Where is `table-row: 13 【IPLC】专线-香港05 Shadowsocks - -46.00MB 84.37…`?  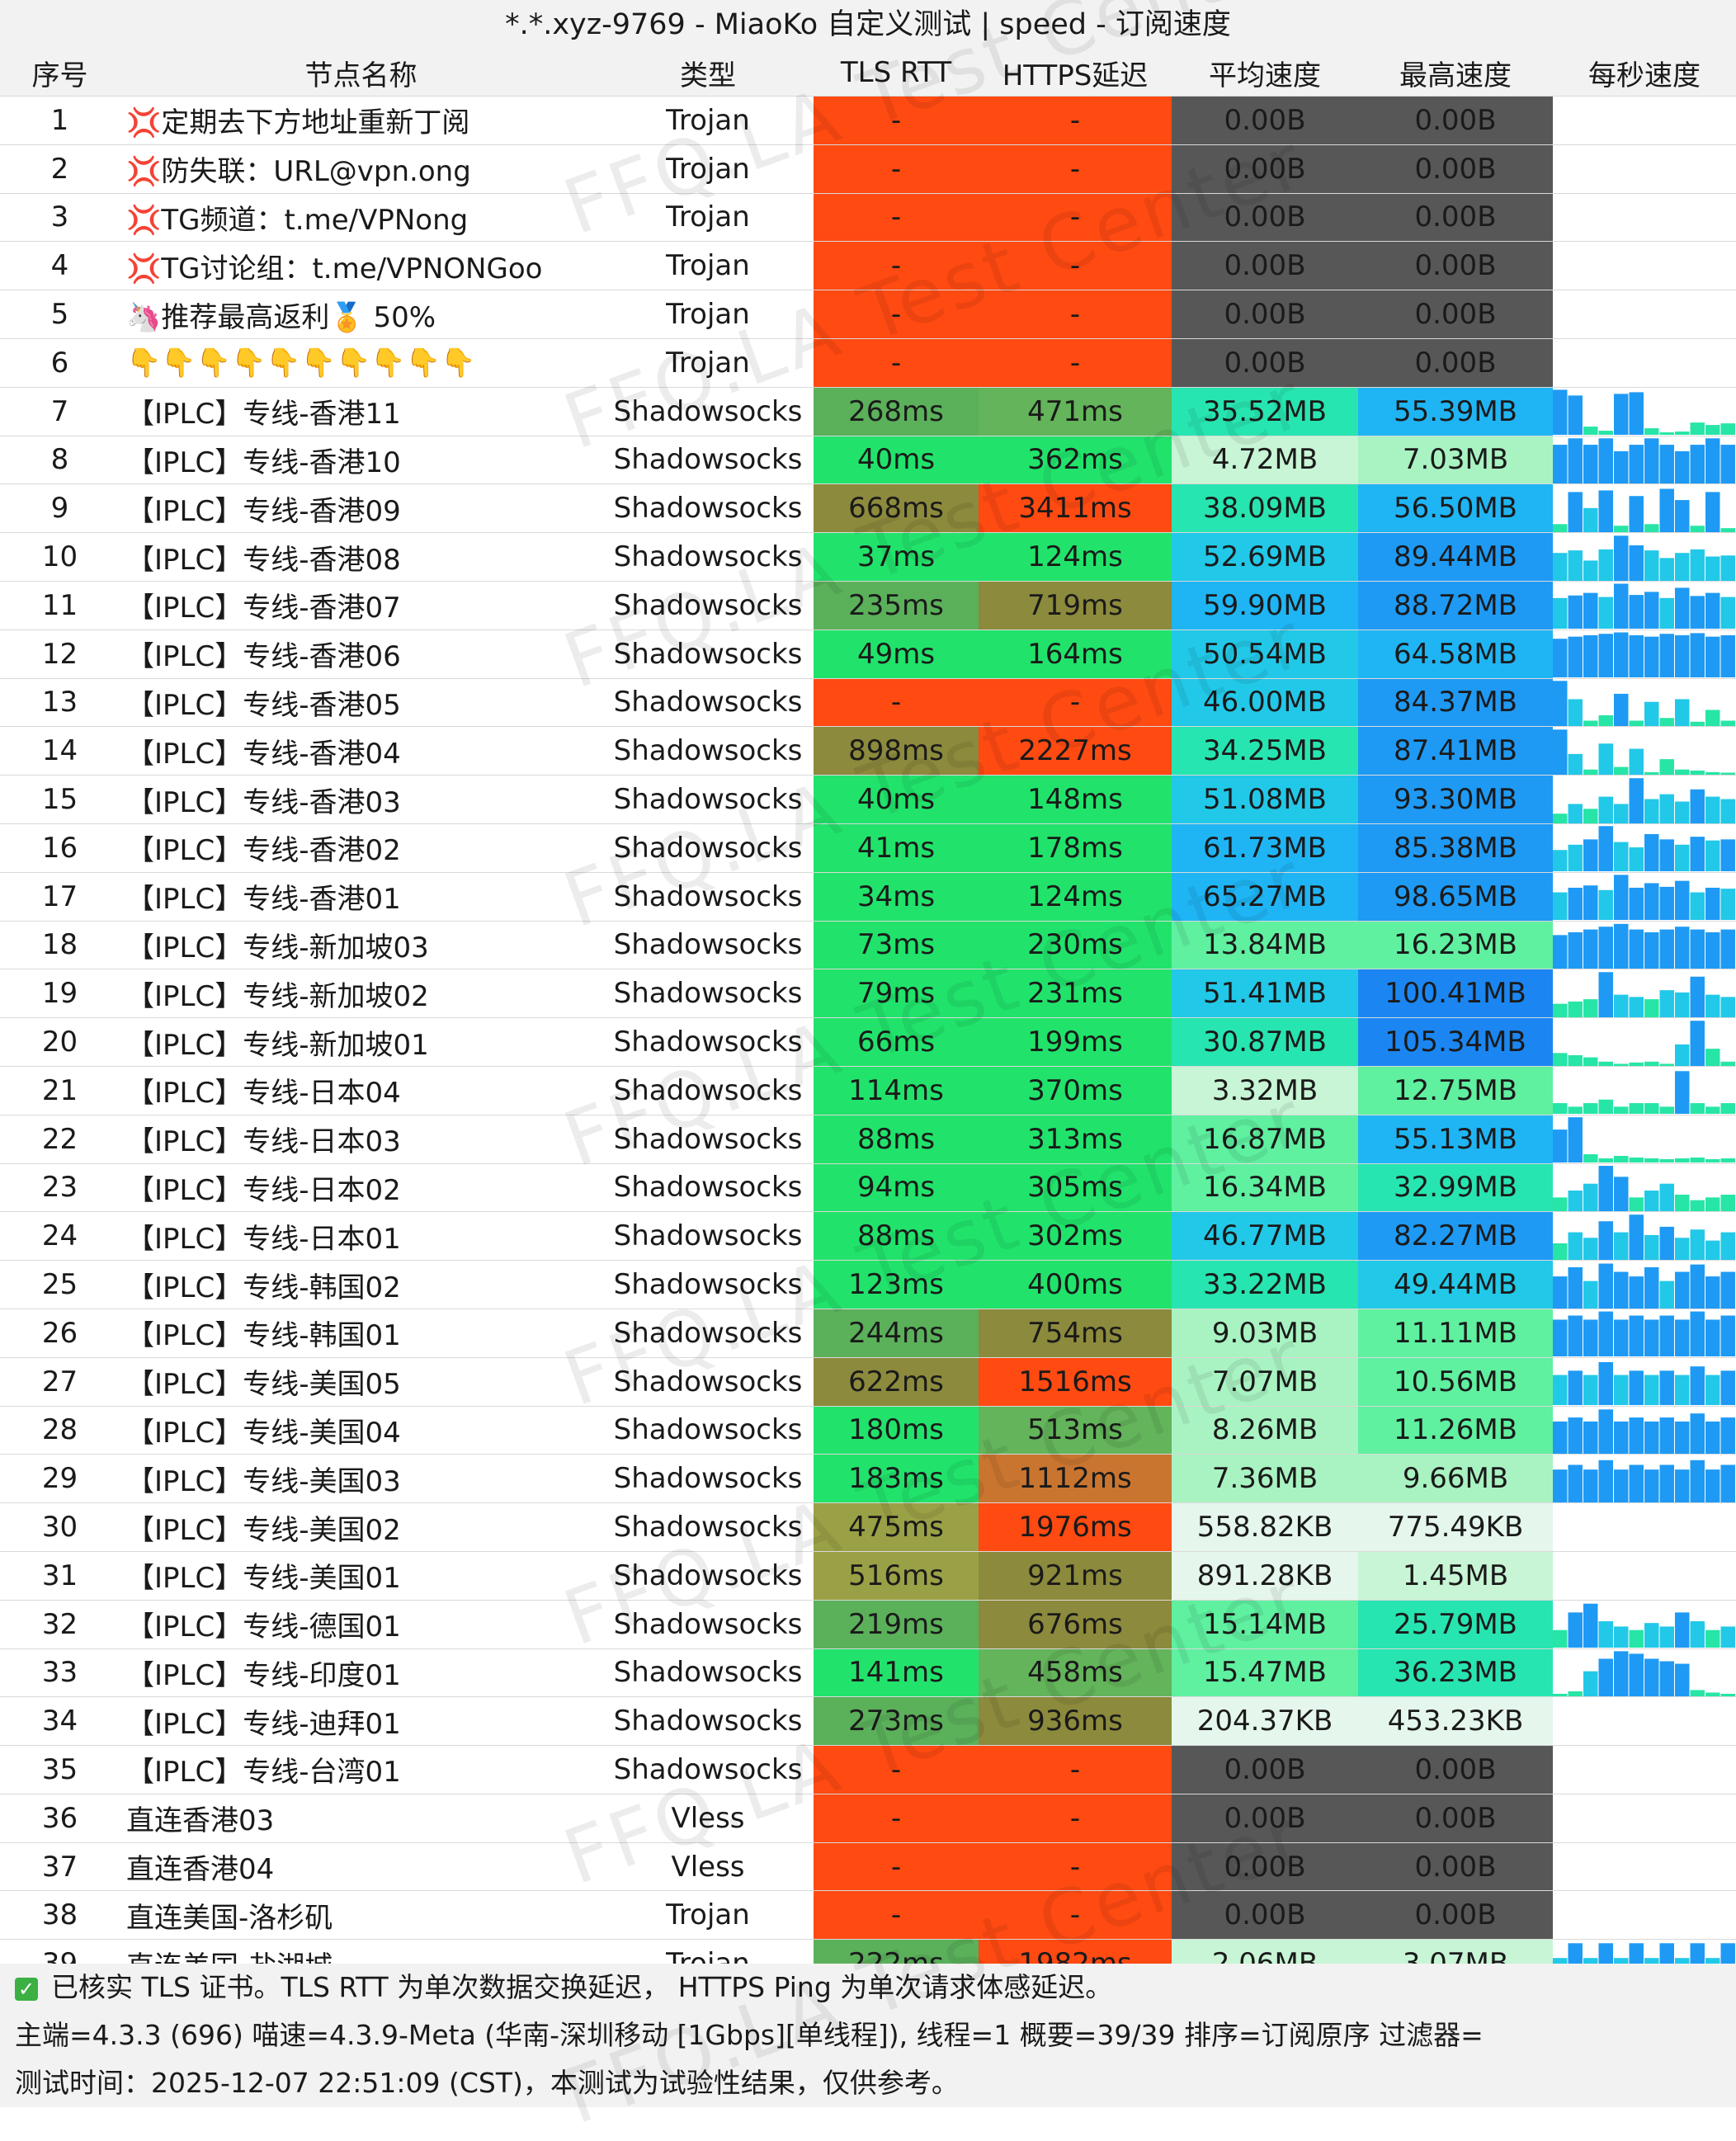
table-row: 13 【IPLC】专线-香港05 Shadowsocks - -46.00MB 84.37… is located at coordinates (868, 703).